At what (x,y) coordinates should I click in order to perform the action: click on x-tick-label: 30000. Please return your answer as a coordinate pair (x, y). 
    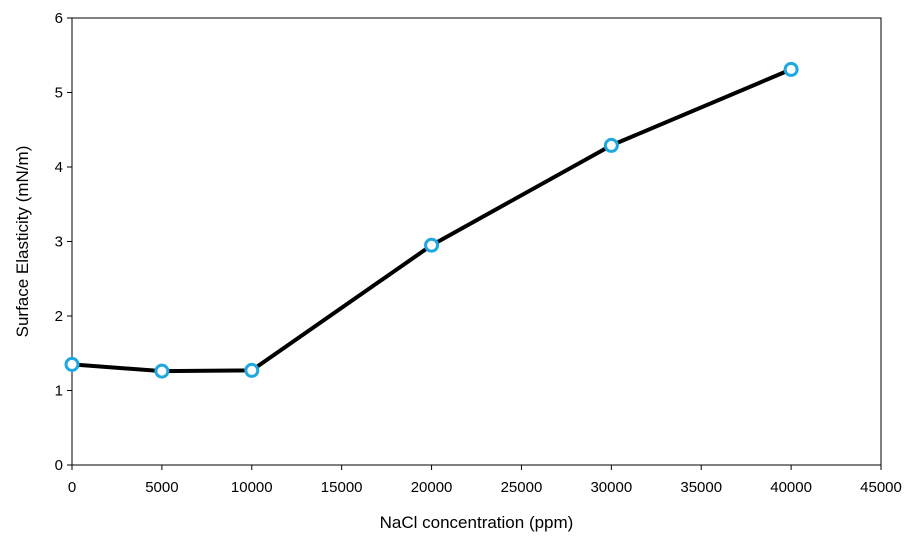
    Looking at the image, I should click on (611, 487).